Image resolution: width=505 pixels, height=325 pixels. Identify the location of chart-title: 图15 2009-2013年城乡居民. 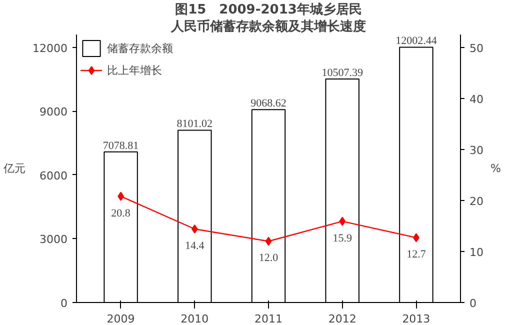
(268, 10).